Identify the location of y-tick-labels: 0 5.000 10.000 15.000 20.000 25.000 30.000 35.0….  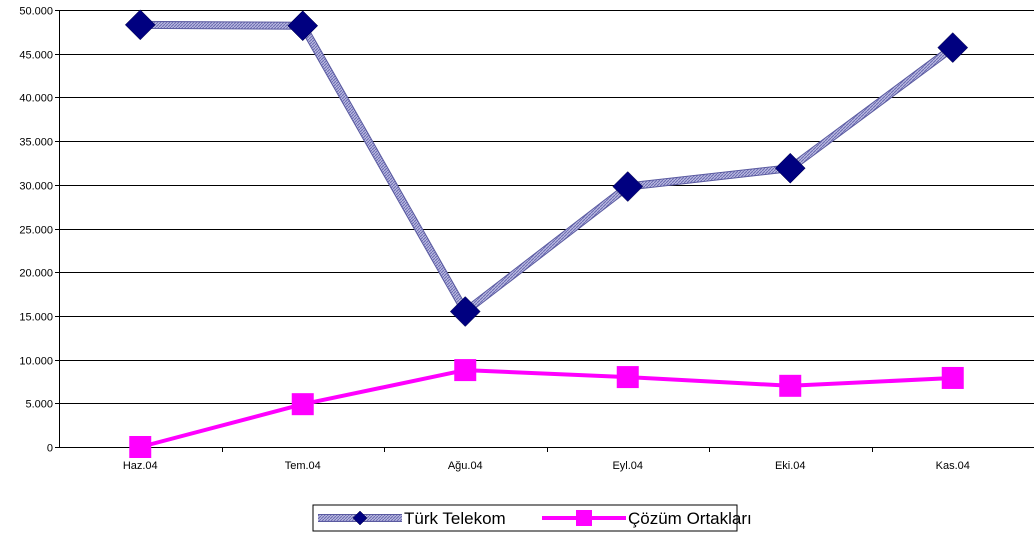
(36, 230).